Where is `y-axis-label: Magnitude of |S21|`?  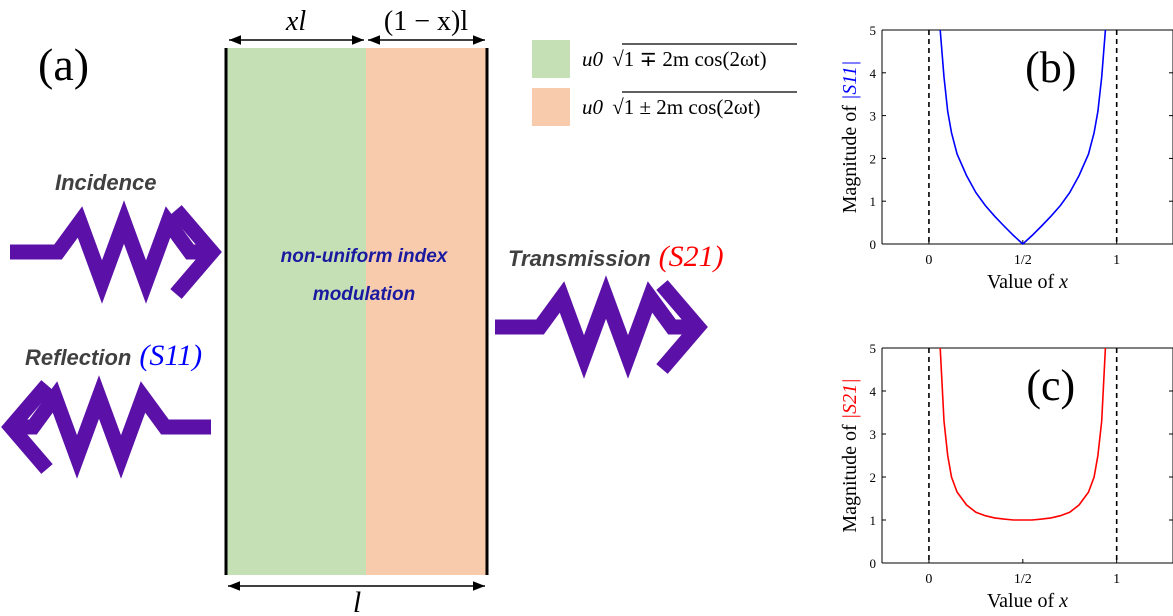 y-axis-label: Magnitude of |S21| is located at coordinates (850, 455).